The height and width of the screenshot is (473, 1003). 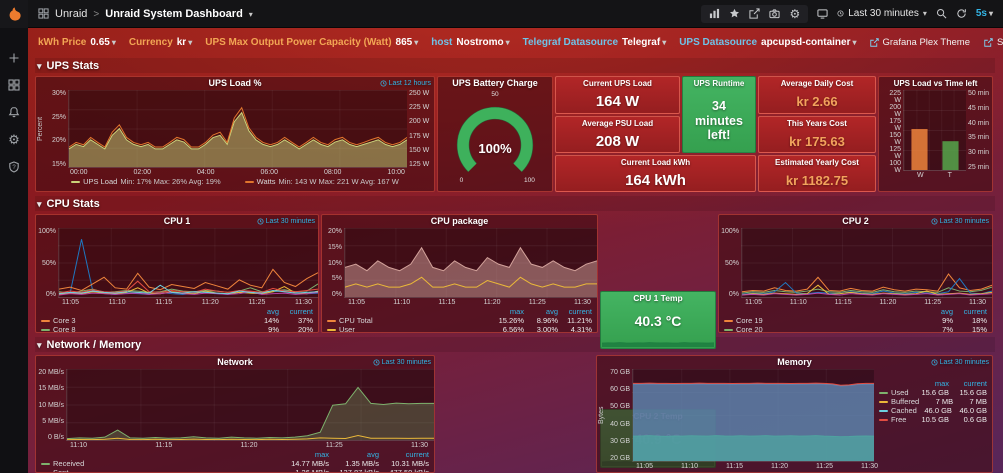 I want to click on search-icon, so click(x=941, y=13).